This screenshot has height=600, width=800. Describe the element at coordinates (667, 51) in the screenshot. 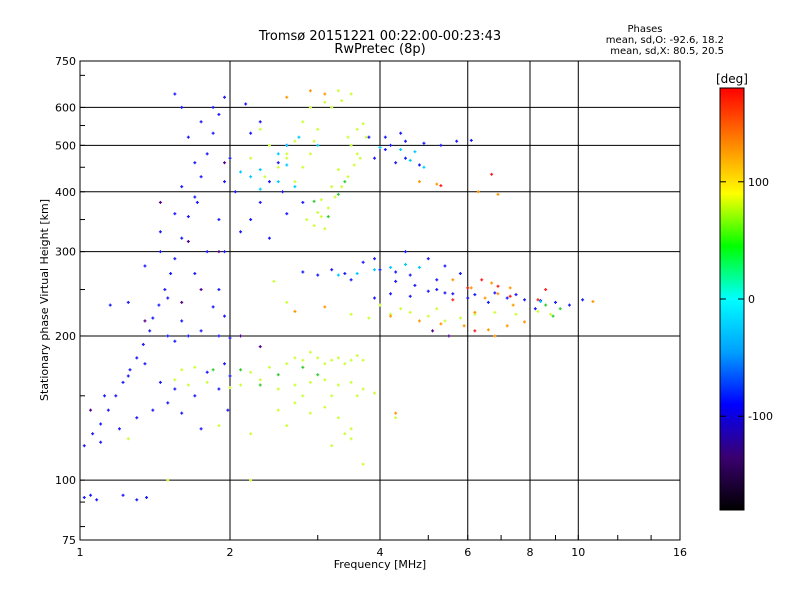

I see `stats-line-x: mean, sd,X: 80.5, 20.5` at that location.